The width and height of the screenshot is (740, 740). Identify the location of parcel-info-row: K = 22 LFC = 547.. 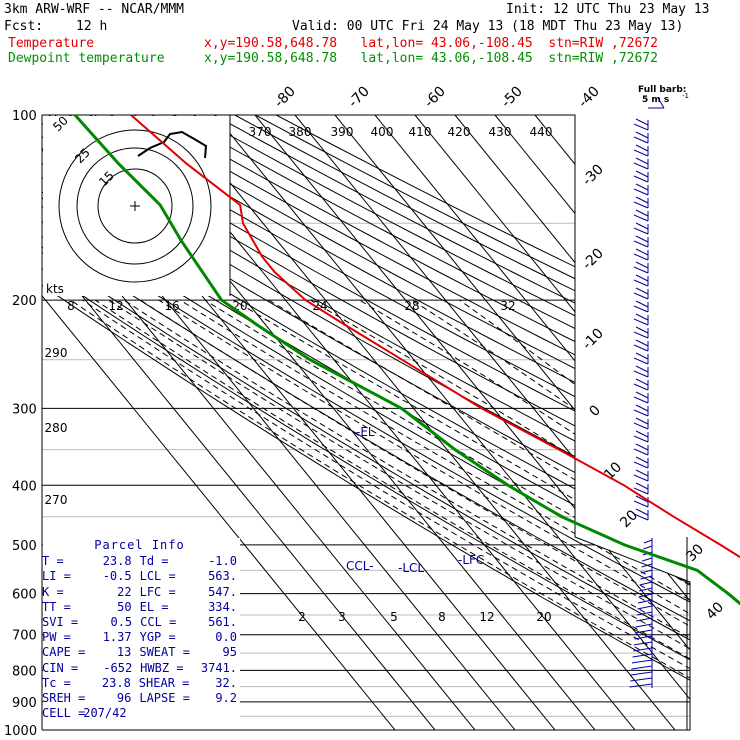
(139, 592).